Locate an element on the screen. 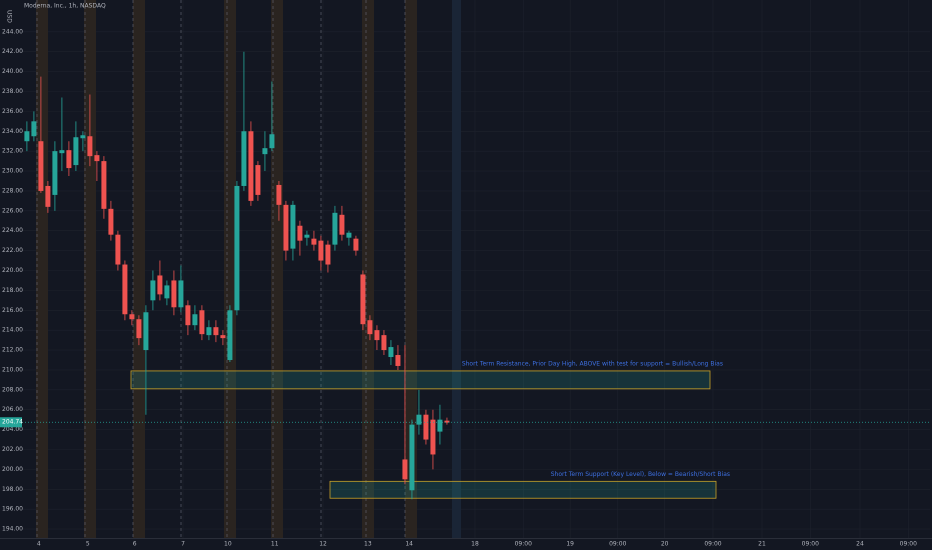  y-tick-label: 240.00 is located at coordinates (12, 71).